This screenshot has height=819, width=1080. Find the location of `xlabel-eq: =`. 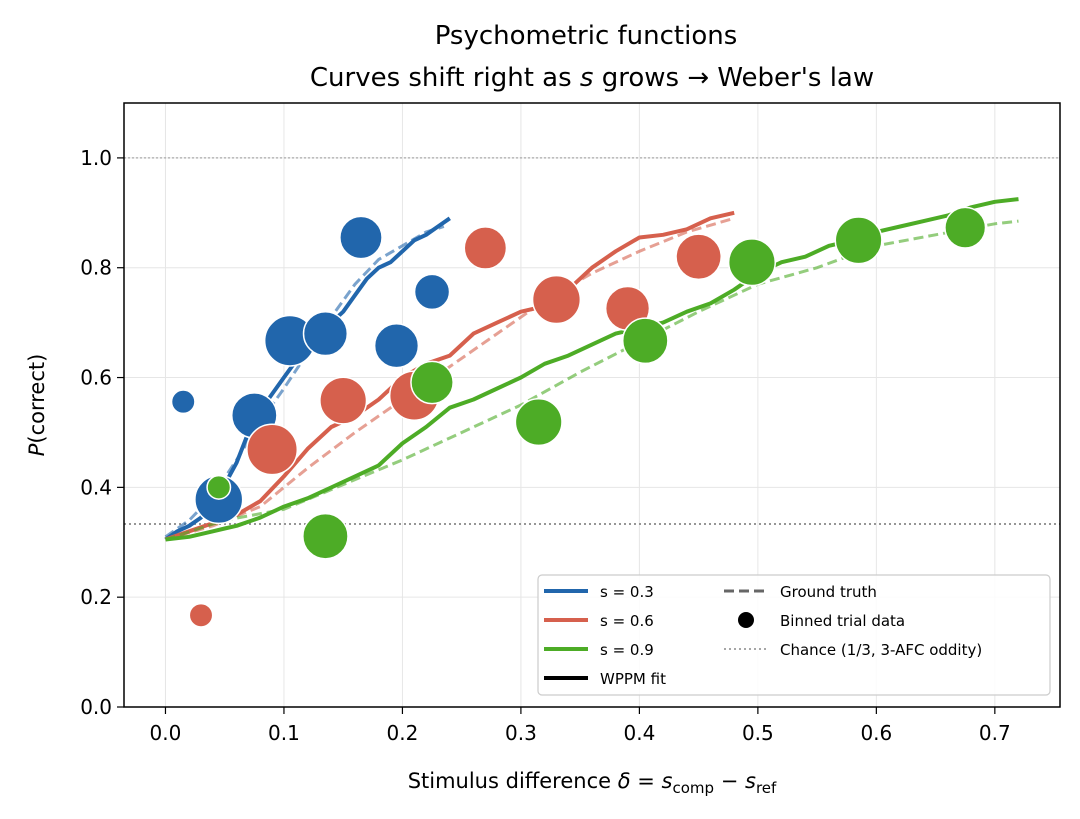

xlabel-eq: = is located at coordinates (646, 781).